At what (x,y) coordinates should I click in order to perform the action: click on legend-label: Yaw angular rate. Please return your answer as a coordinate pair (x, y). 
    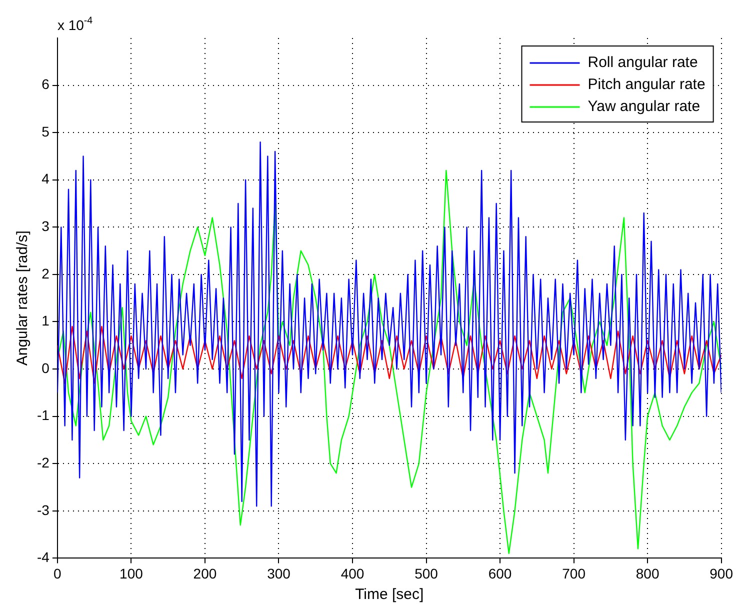
    Looking at the image, I should click on (644, 107).